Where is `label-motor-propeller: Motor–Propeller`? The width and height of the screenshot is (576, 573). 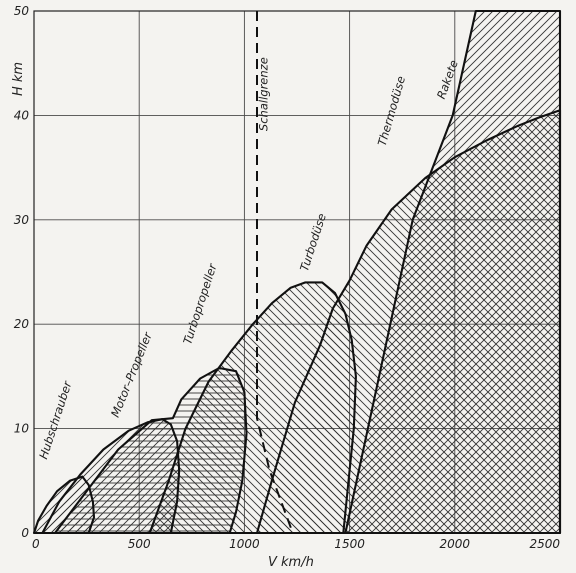 label-motor-propeller: Motor–Propeller is located at coordinates (131, 374).